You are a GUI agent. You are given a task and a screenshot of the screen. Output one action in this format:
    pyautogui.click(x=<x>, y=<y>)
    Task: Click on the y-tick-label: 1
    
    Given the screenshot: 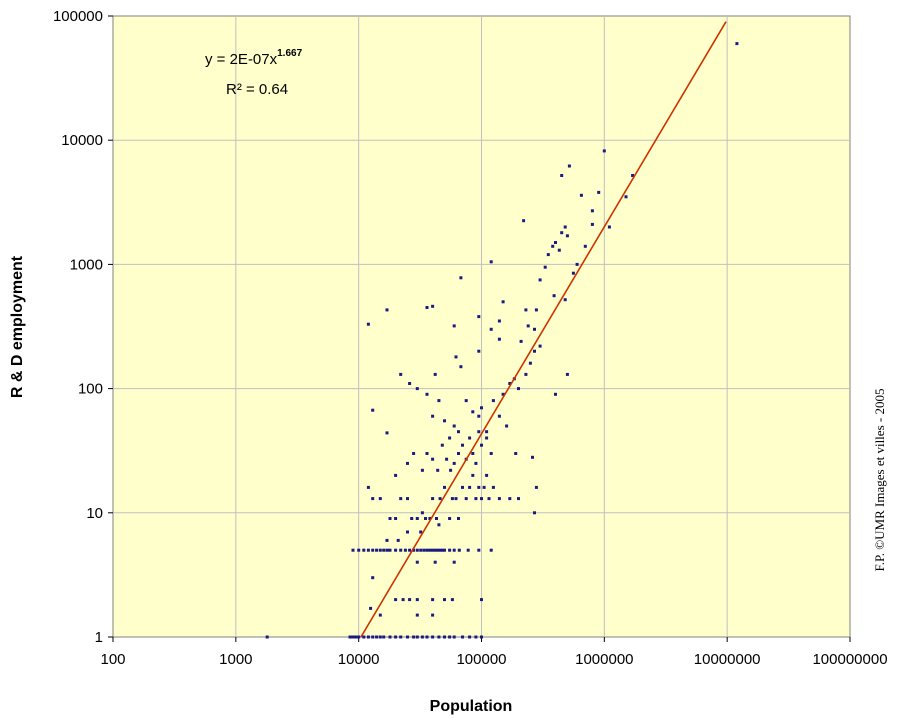 What is the action you would take?
    pyautogui.click(x=99, y=637)
    